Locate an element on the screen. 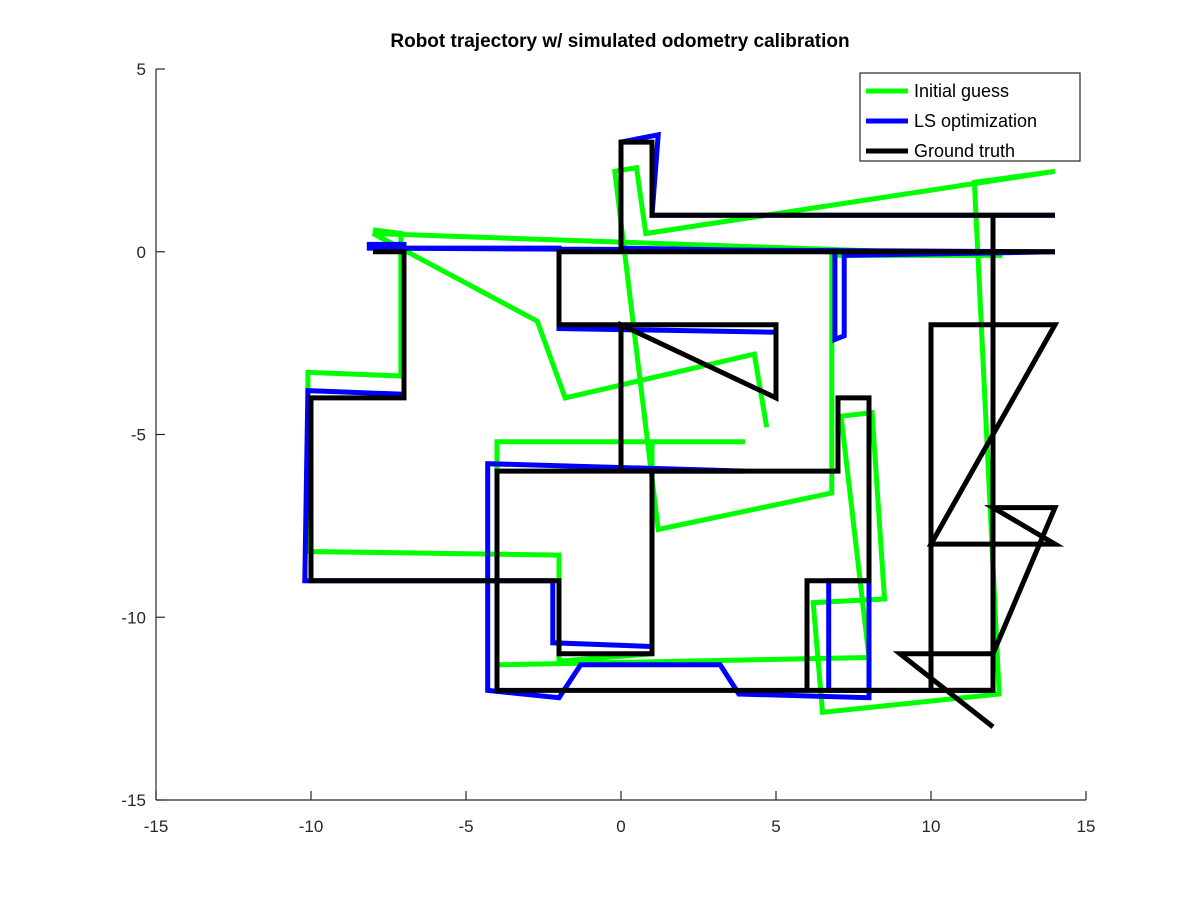 This screenshot has height=900, width=1200. x-tick-label: 10 is located at coordinates (931, 826).